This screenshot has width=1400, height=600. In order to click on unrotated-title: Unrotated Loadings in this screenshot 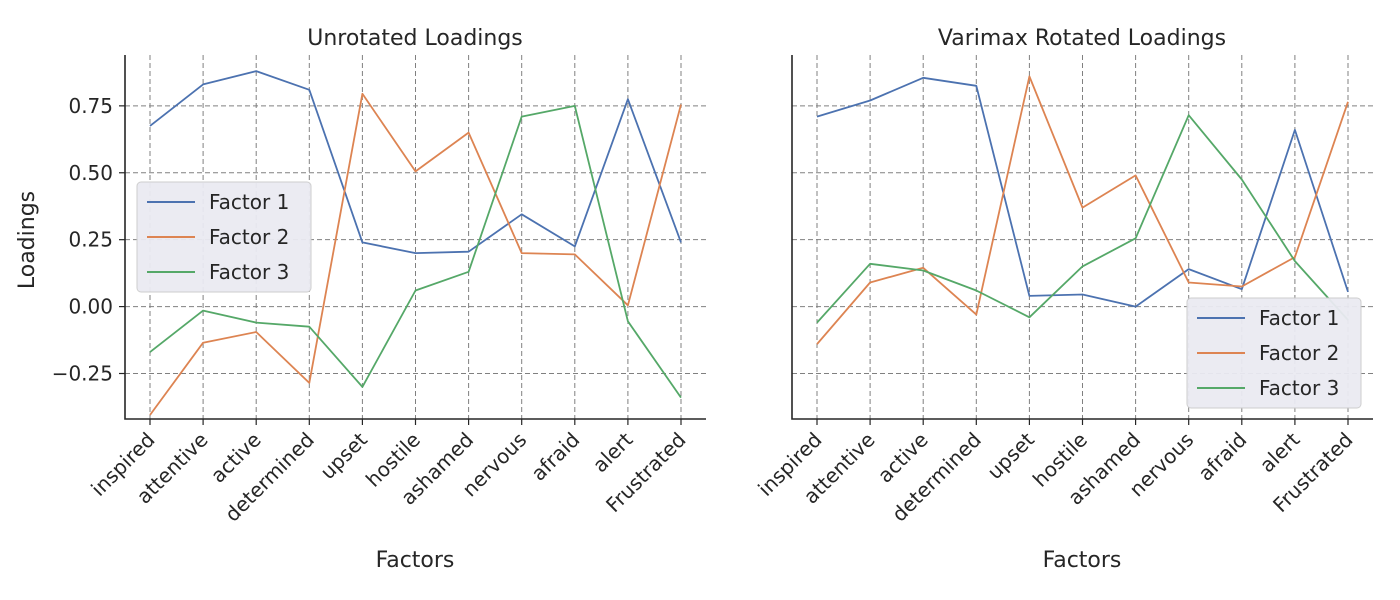, I will do `click(415, 38)`.